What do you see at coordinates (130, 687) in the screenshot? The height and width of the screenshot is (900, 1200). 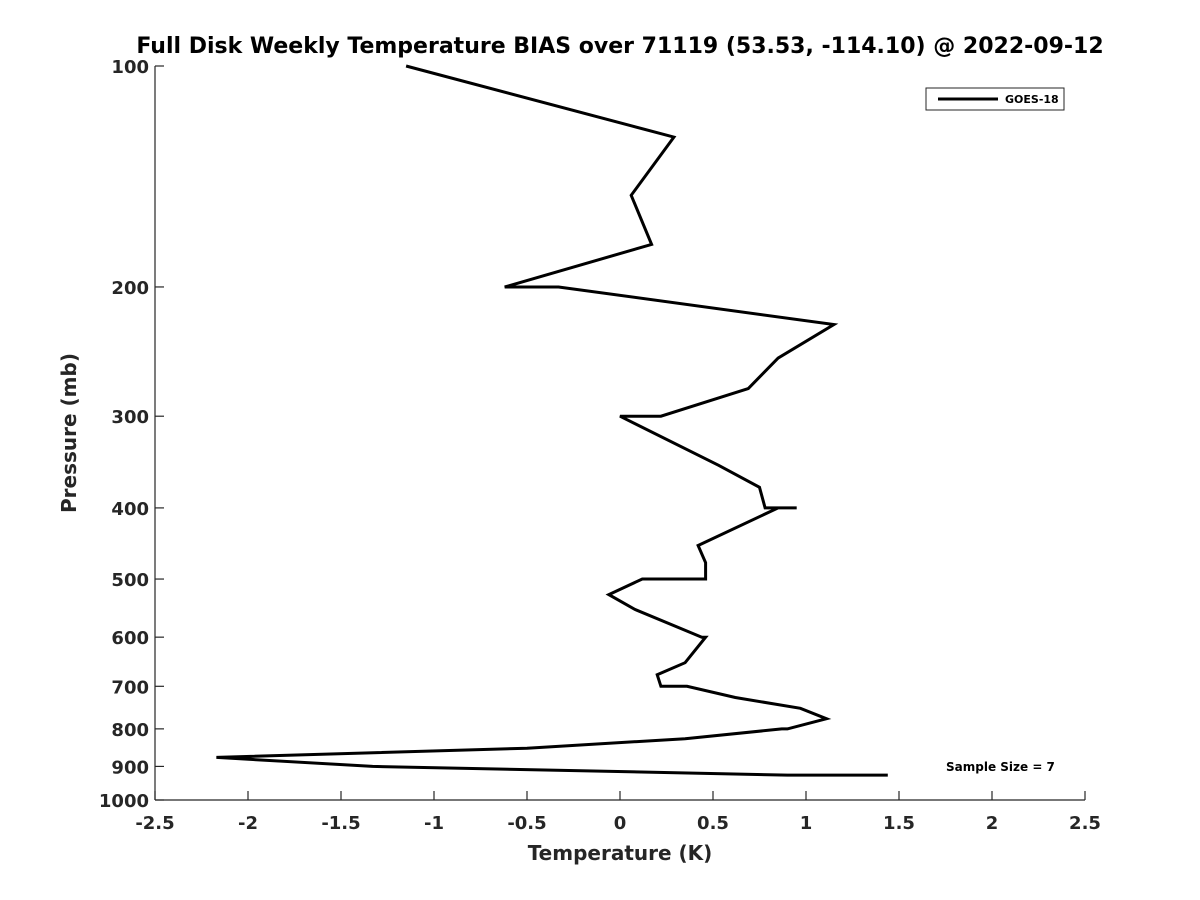 I see `y-tick-label: 700` at bounding box center [130, 687].